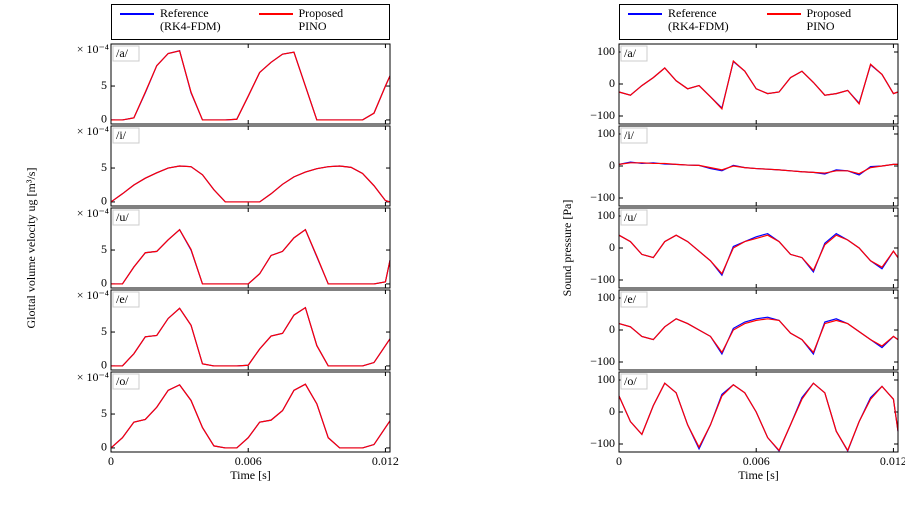 This screenshot has height=512, width=905. What do you see at coordinates (31, 248) in the screenshot?
I see `y-axis-label: Glottal volume velocity ug [m³/s]` at bounding box center [31, 248].